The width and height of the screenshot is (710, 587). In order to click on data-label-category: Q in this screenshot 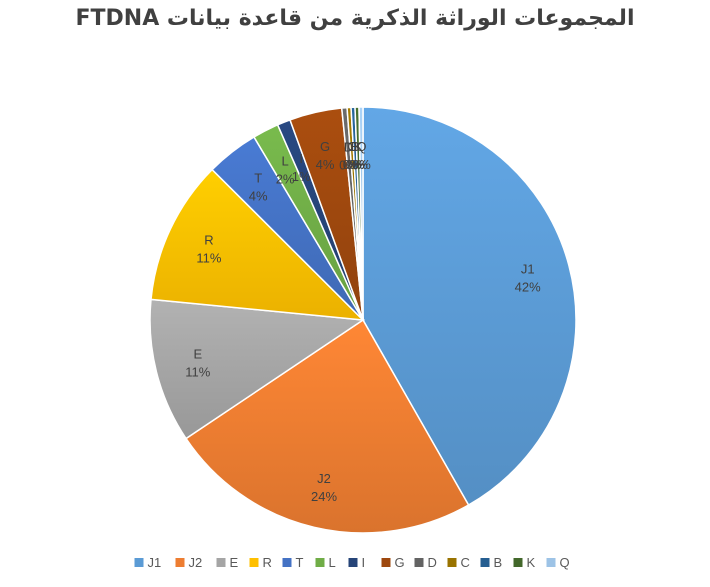, I will do `click(361, 146)`.